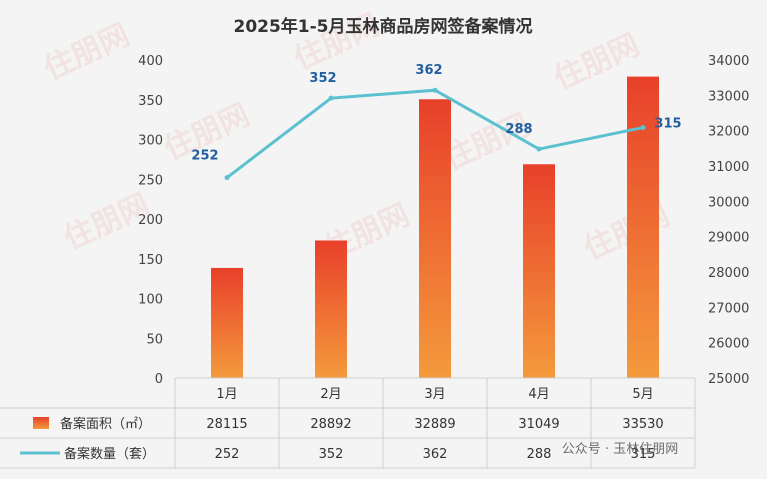 The width and height of the screenshot is (767, 479). What do you see at coordinates (331, 454) in the screenshot?
I see `table-cell: 352` at bounding box center [331, 454].